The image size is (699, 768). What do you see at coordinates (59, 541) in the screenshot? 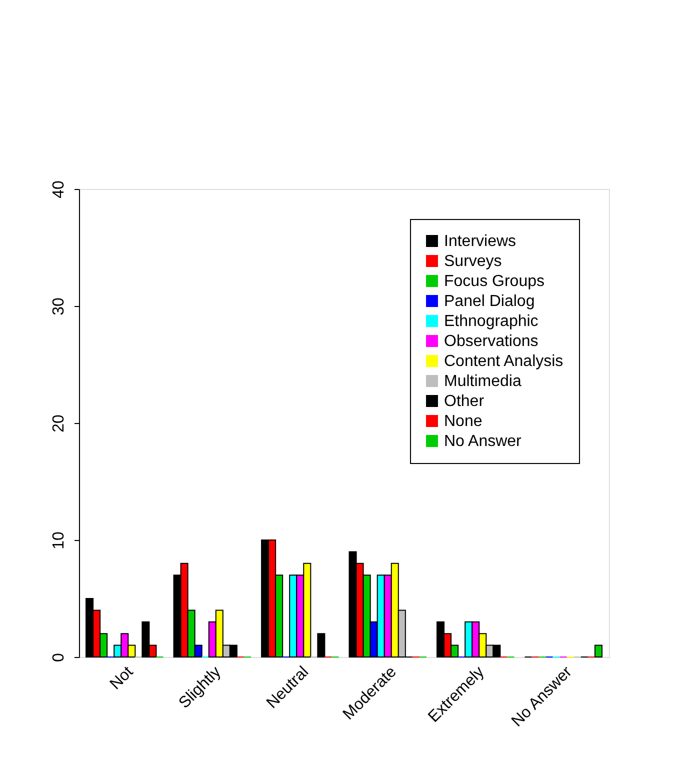
I see `y-tick-label: 10` at bounding box center [59, 541].